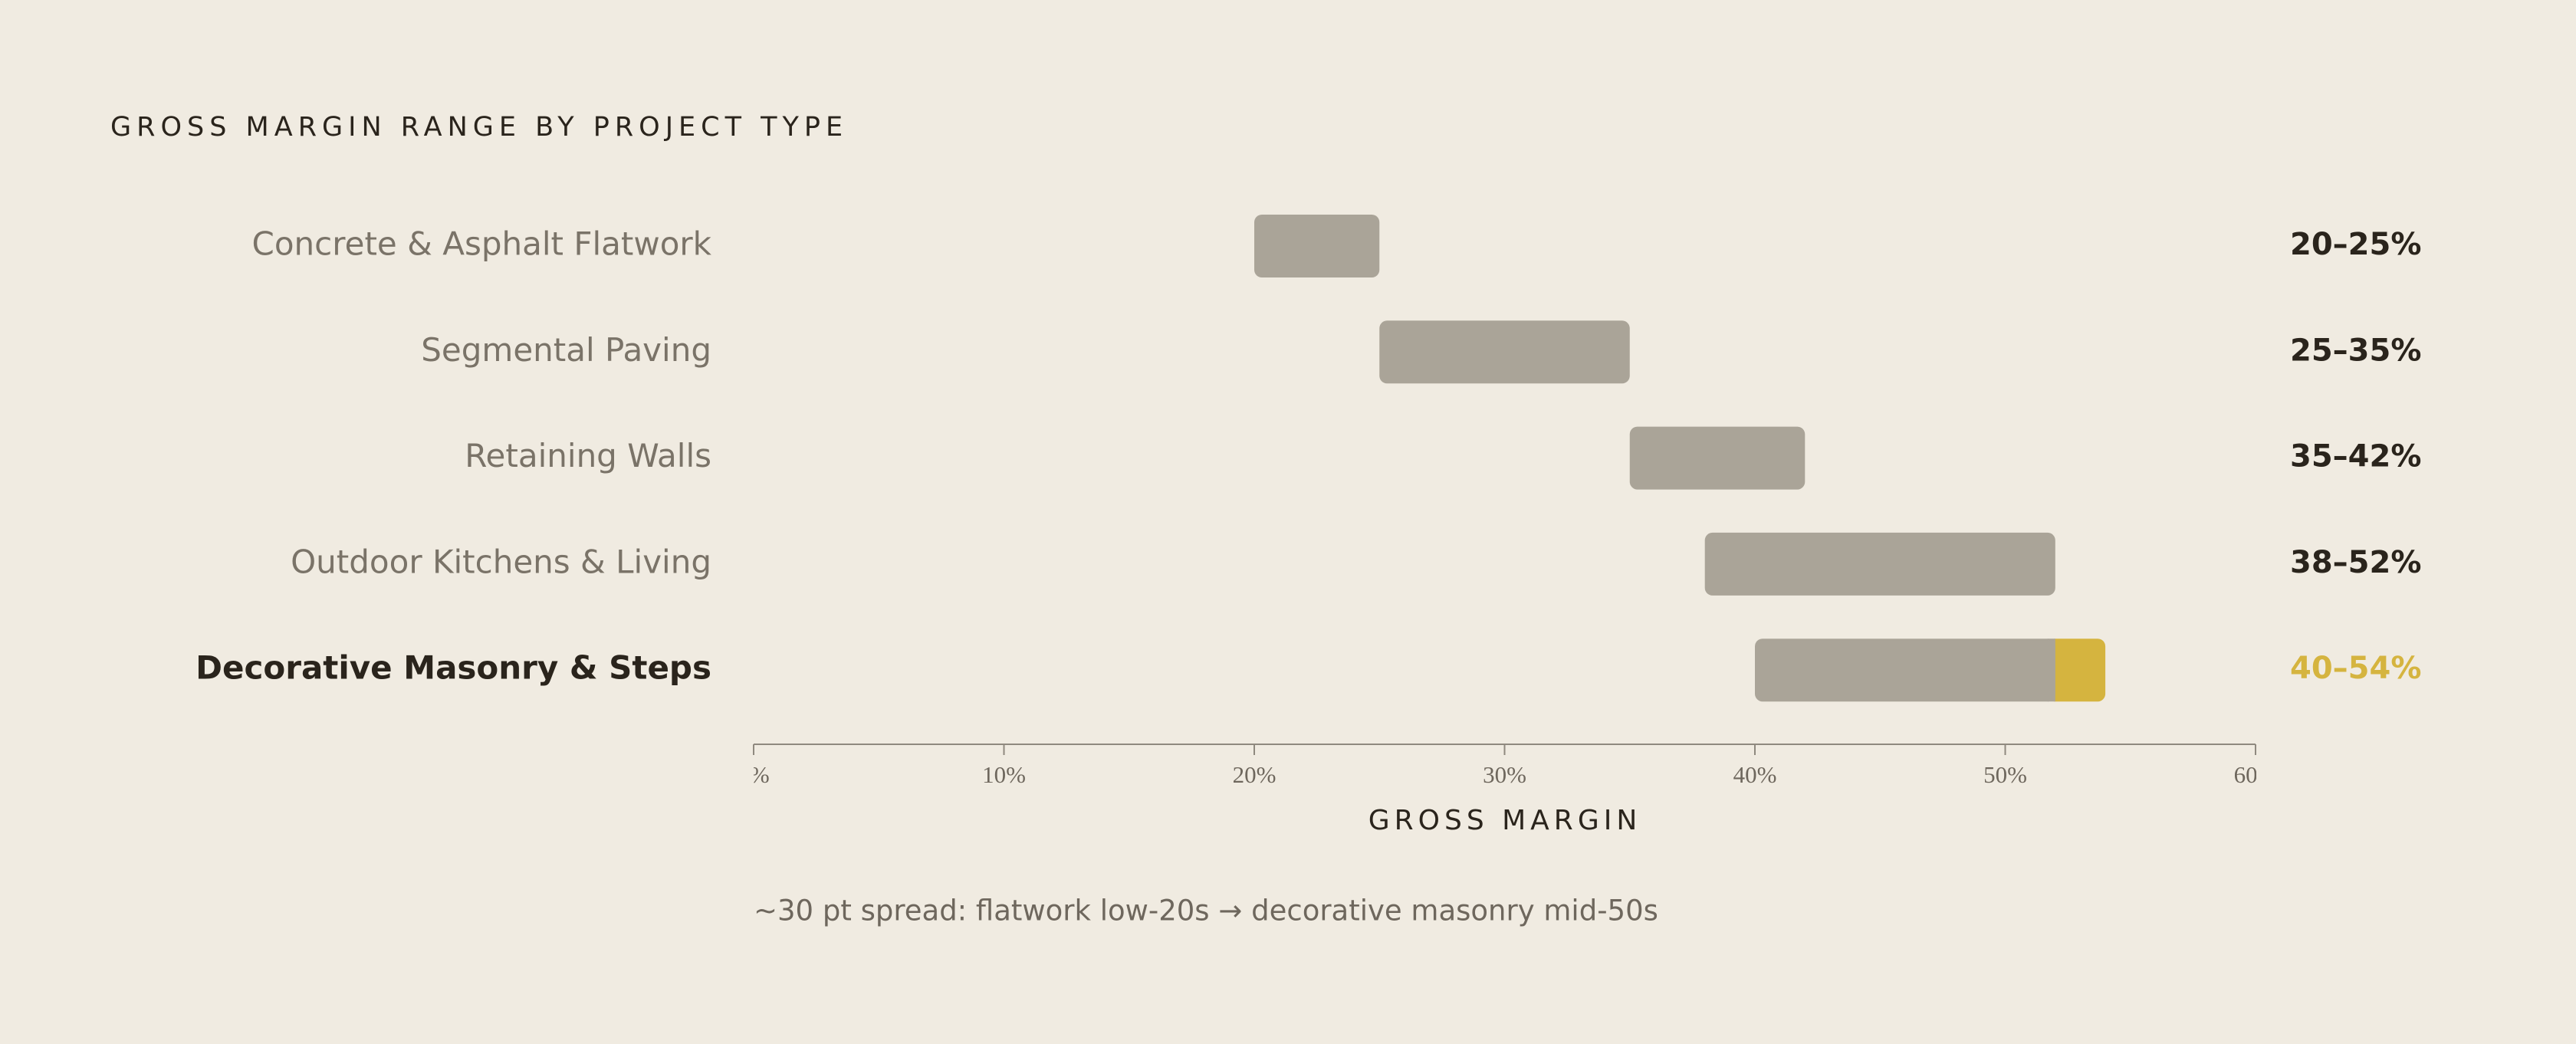 This screenshot has width=2576, height=1044. What do you see at coordinates (2355, 562) in the screenshot?
I see `value-label: 38–52%` at bounding box center [2355, 562].